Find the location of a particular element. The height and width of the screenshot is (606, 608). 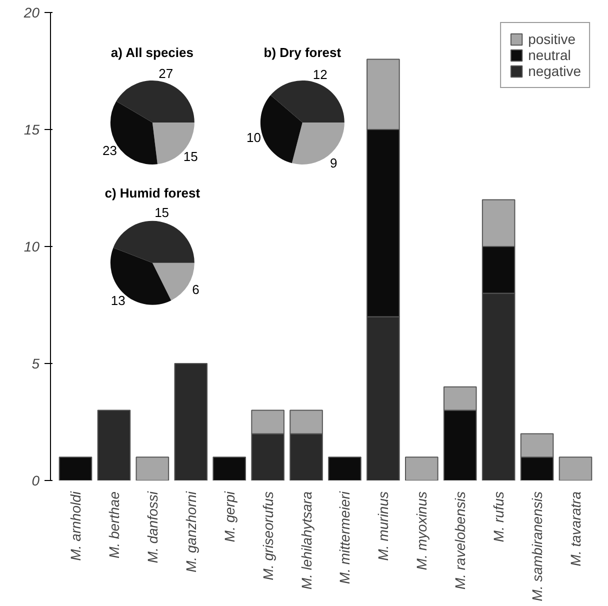

chart-title: b) Dry forest is located at coordinates (303, 52).